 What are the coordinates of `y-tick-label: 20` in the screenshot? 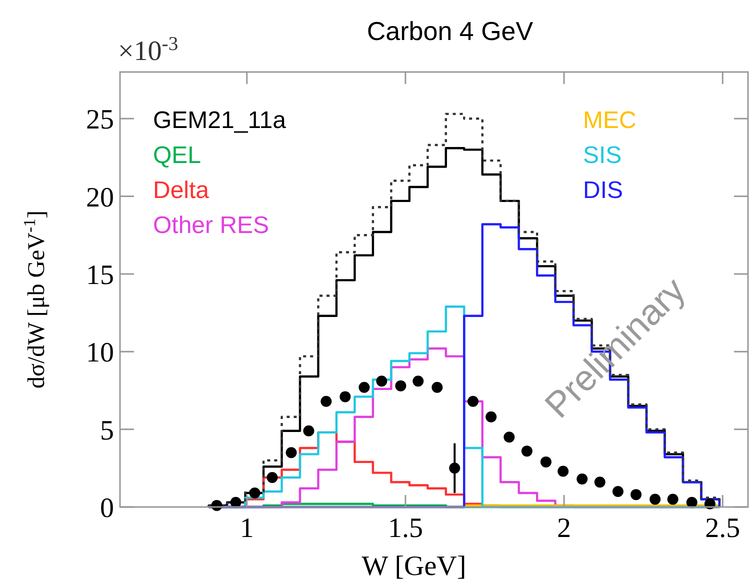 It's located at (100, 198).